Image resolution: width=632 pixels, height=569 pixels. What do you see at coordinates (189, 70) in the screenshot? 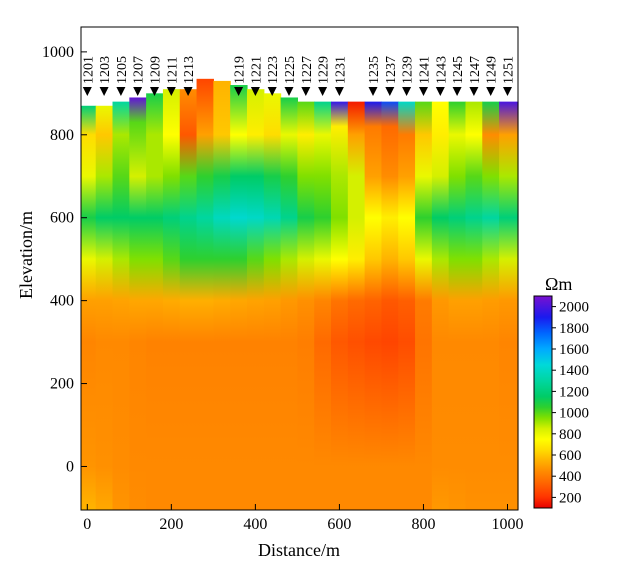
I see `station-label: 1213` at bounding box center [189, 70].